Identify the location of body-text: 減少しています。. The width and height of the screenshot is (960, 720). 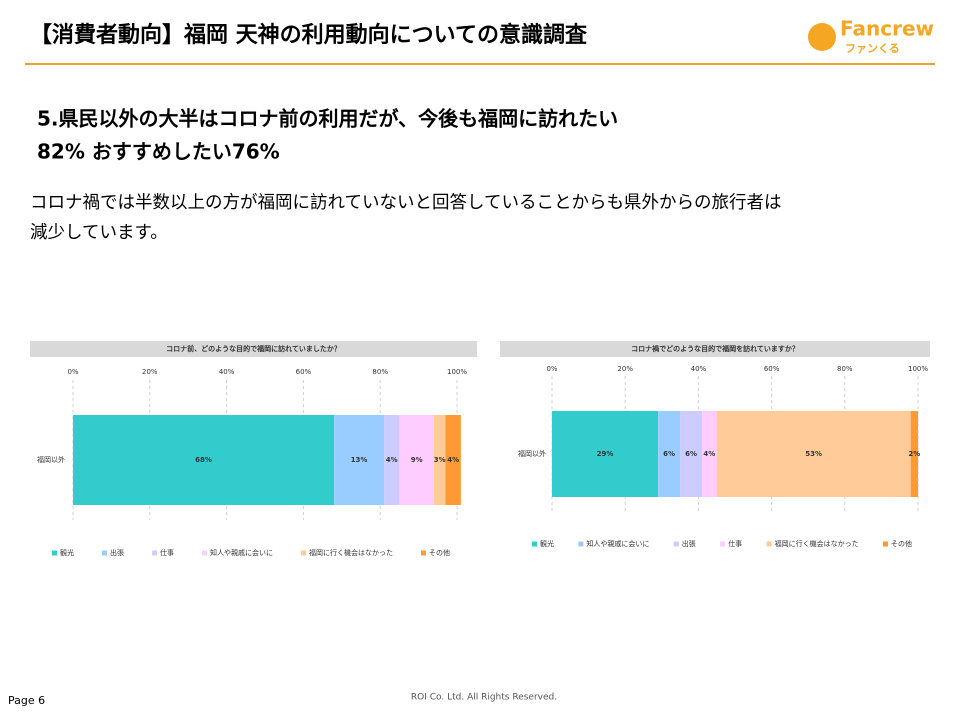
(99, 233).